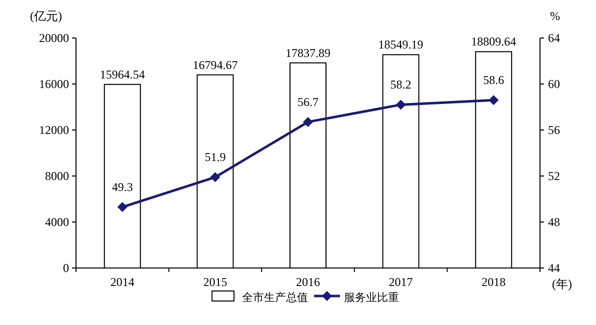  I want to click on y2-tick-label: 64, so click(554, 38).